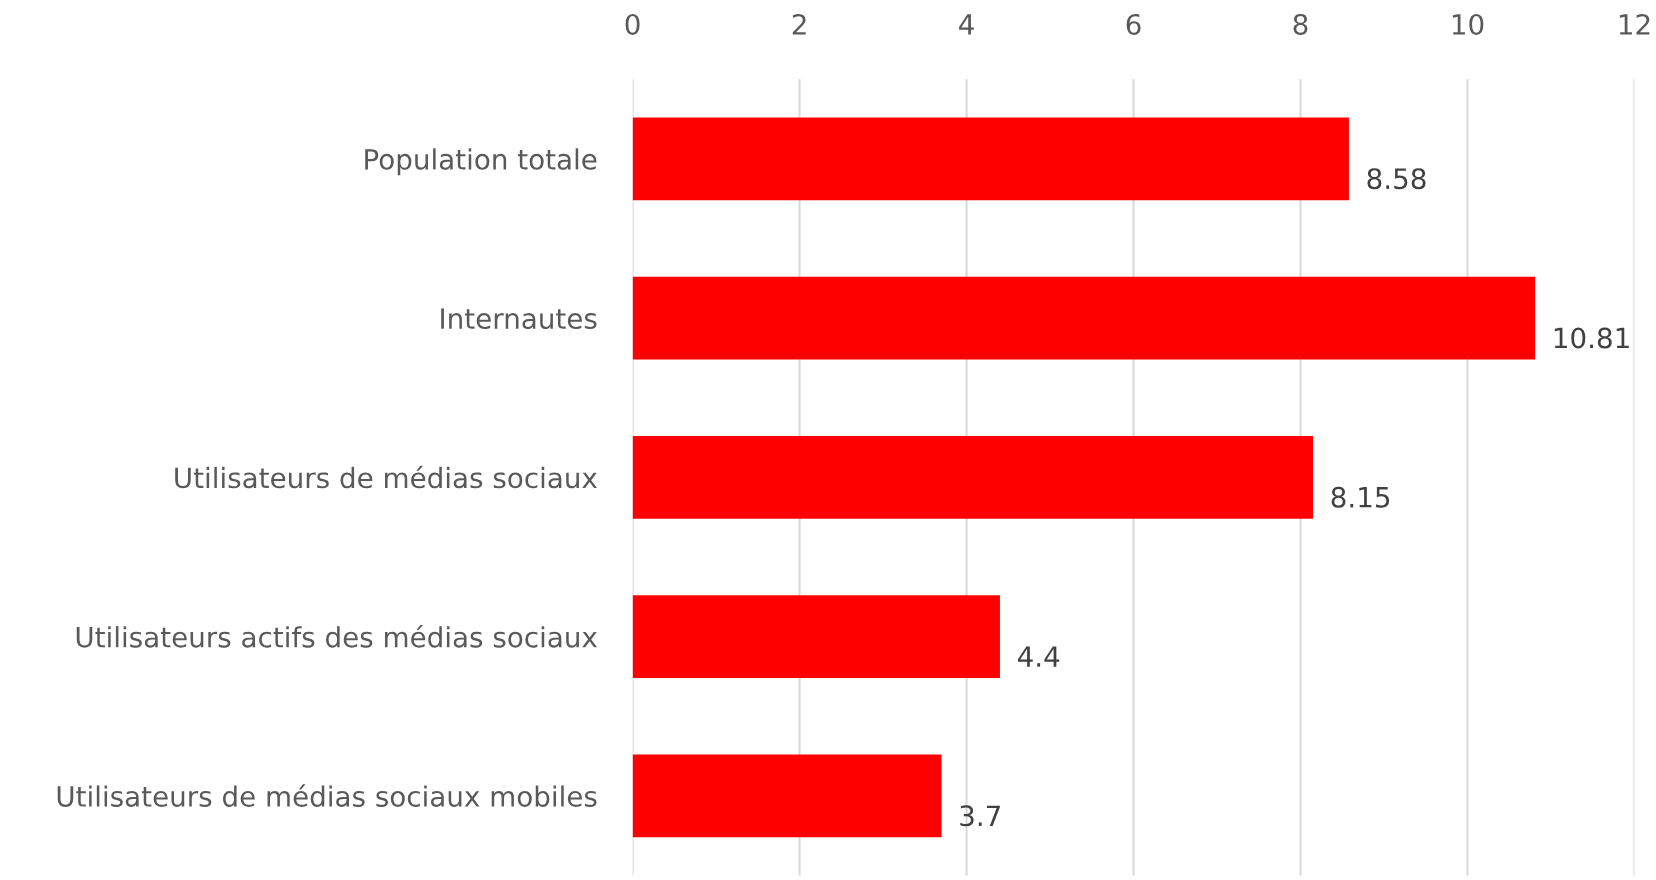  What do you see at coordinates (1591, 338) in the screenshot?
I see `data-label: 10.81` at bounding box center [1591, 338].